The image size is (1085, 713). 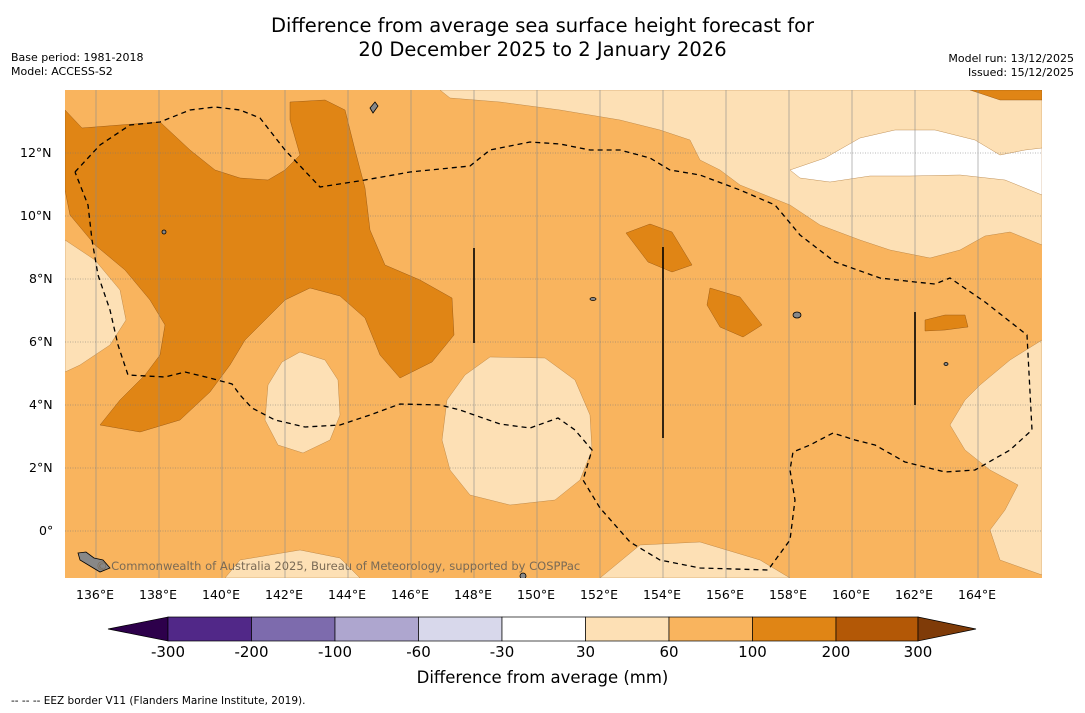 What do you see at coordinates (96, 306) in the screenshot?
I see `field-light-west` at bounding box center [96, 306].